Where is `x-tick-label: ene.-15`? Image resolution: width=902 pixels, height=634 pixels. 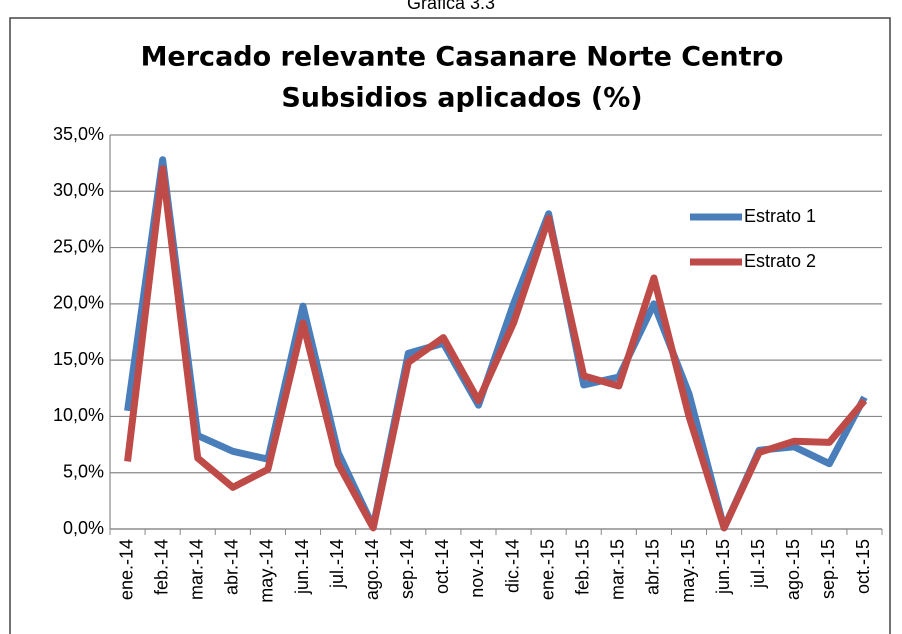 x-tick-label: ene.-15 is located at coordinates (547, 569).